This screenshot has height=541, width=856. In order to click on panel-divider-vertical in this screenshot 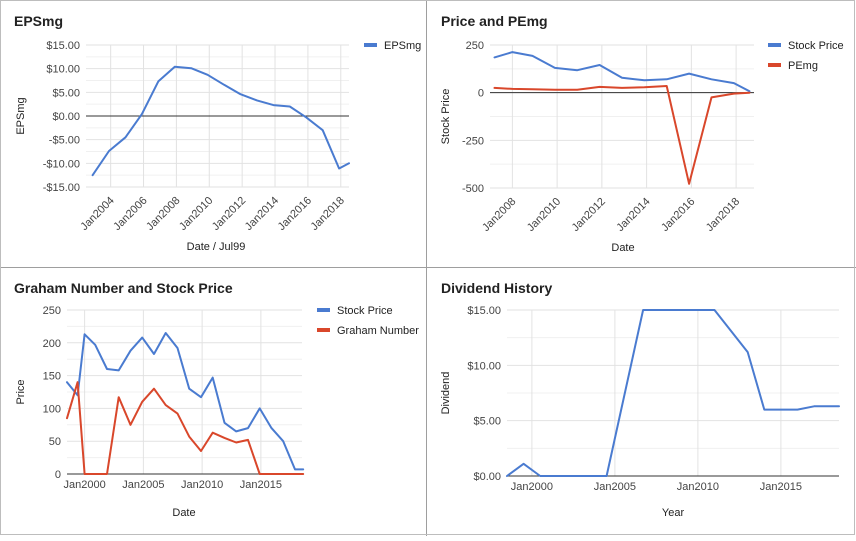, I will do `click(426, 268)`.